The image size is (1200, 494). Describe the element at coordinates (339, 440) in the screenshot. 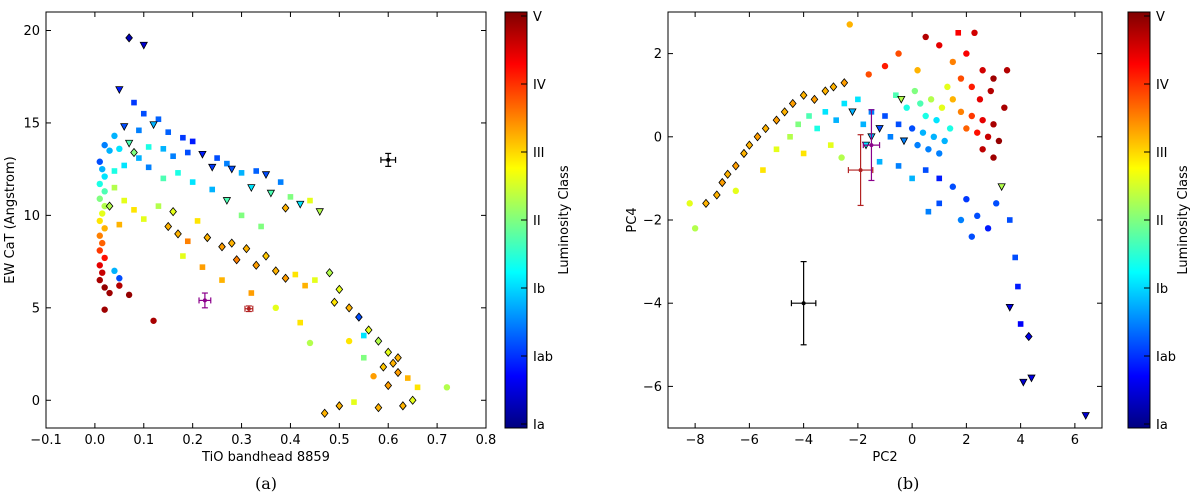

I see `x-tick-label-a: 0.5` at that location.